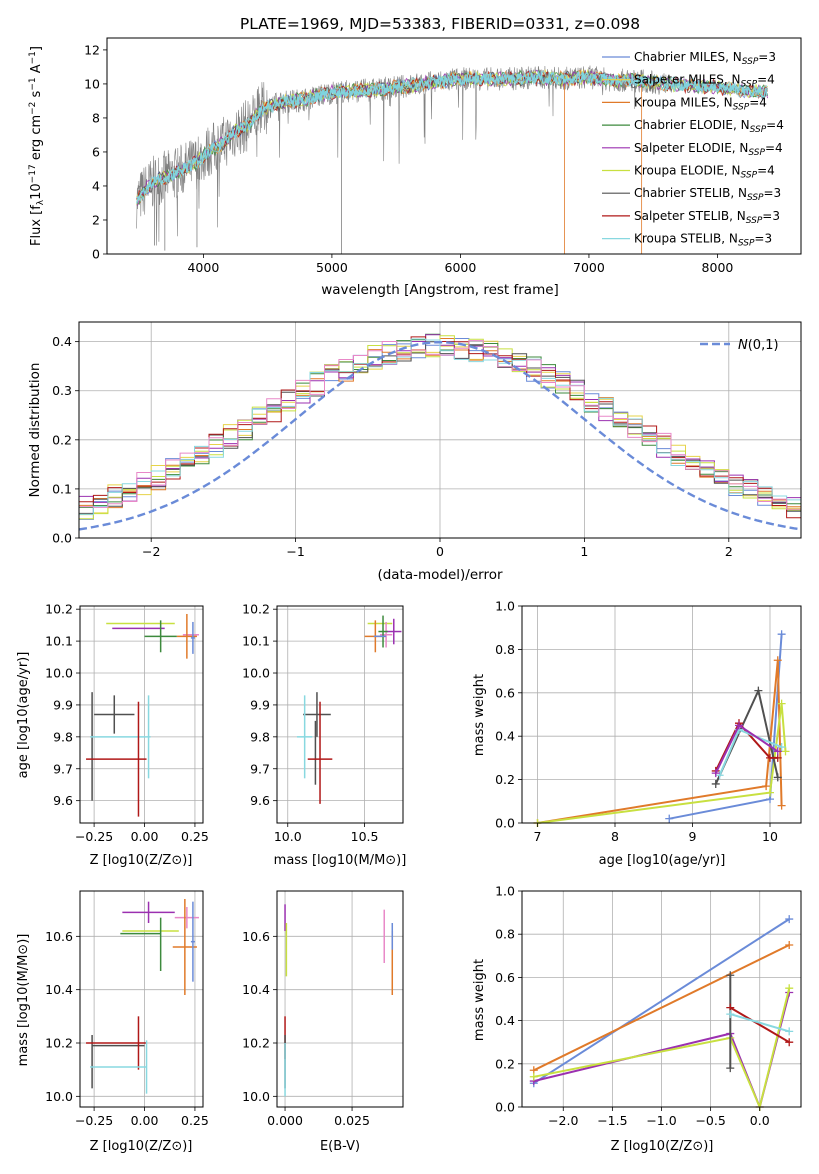 The height and width of the screenshot is (1174, 819). I want to click on y-tick-label: 8, so click(96, 117).